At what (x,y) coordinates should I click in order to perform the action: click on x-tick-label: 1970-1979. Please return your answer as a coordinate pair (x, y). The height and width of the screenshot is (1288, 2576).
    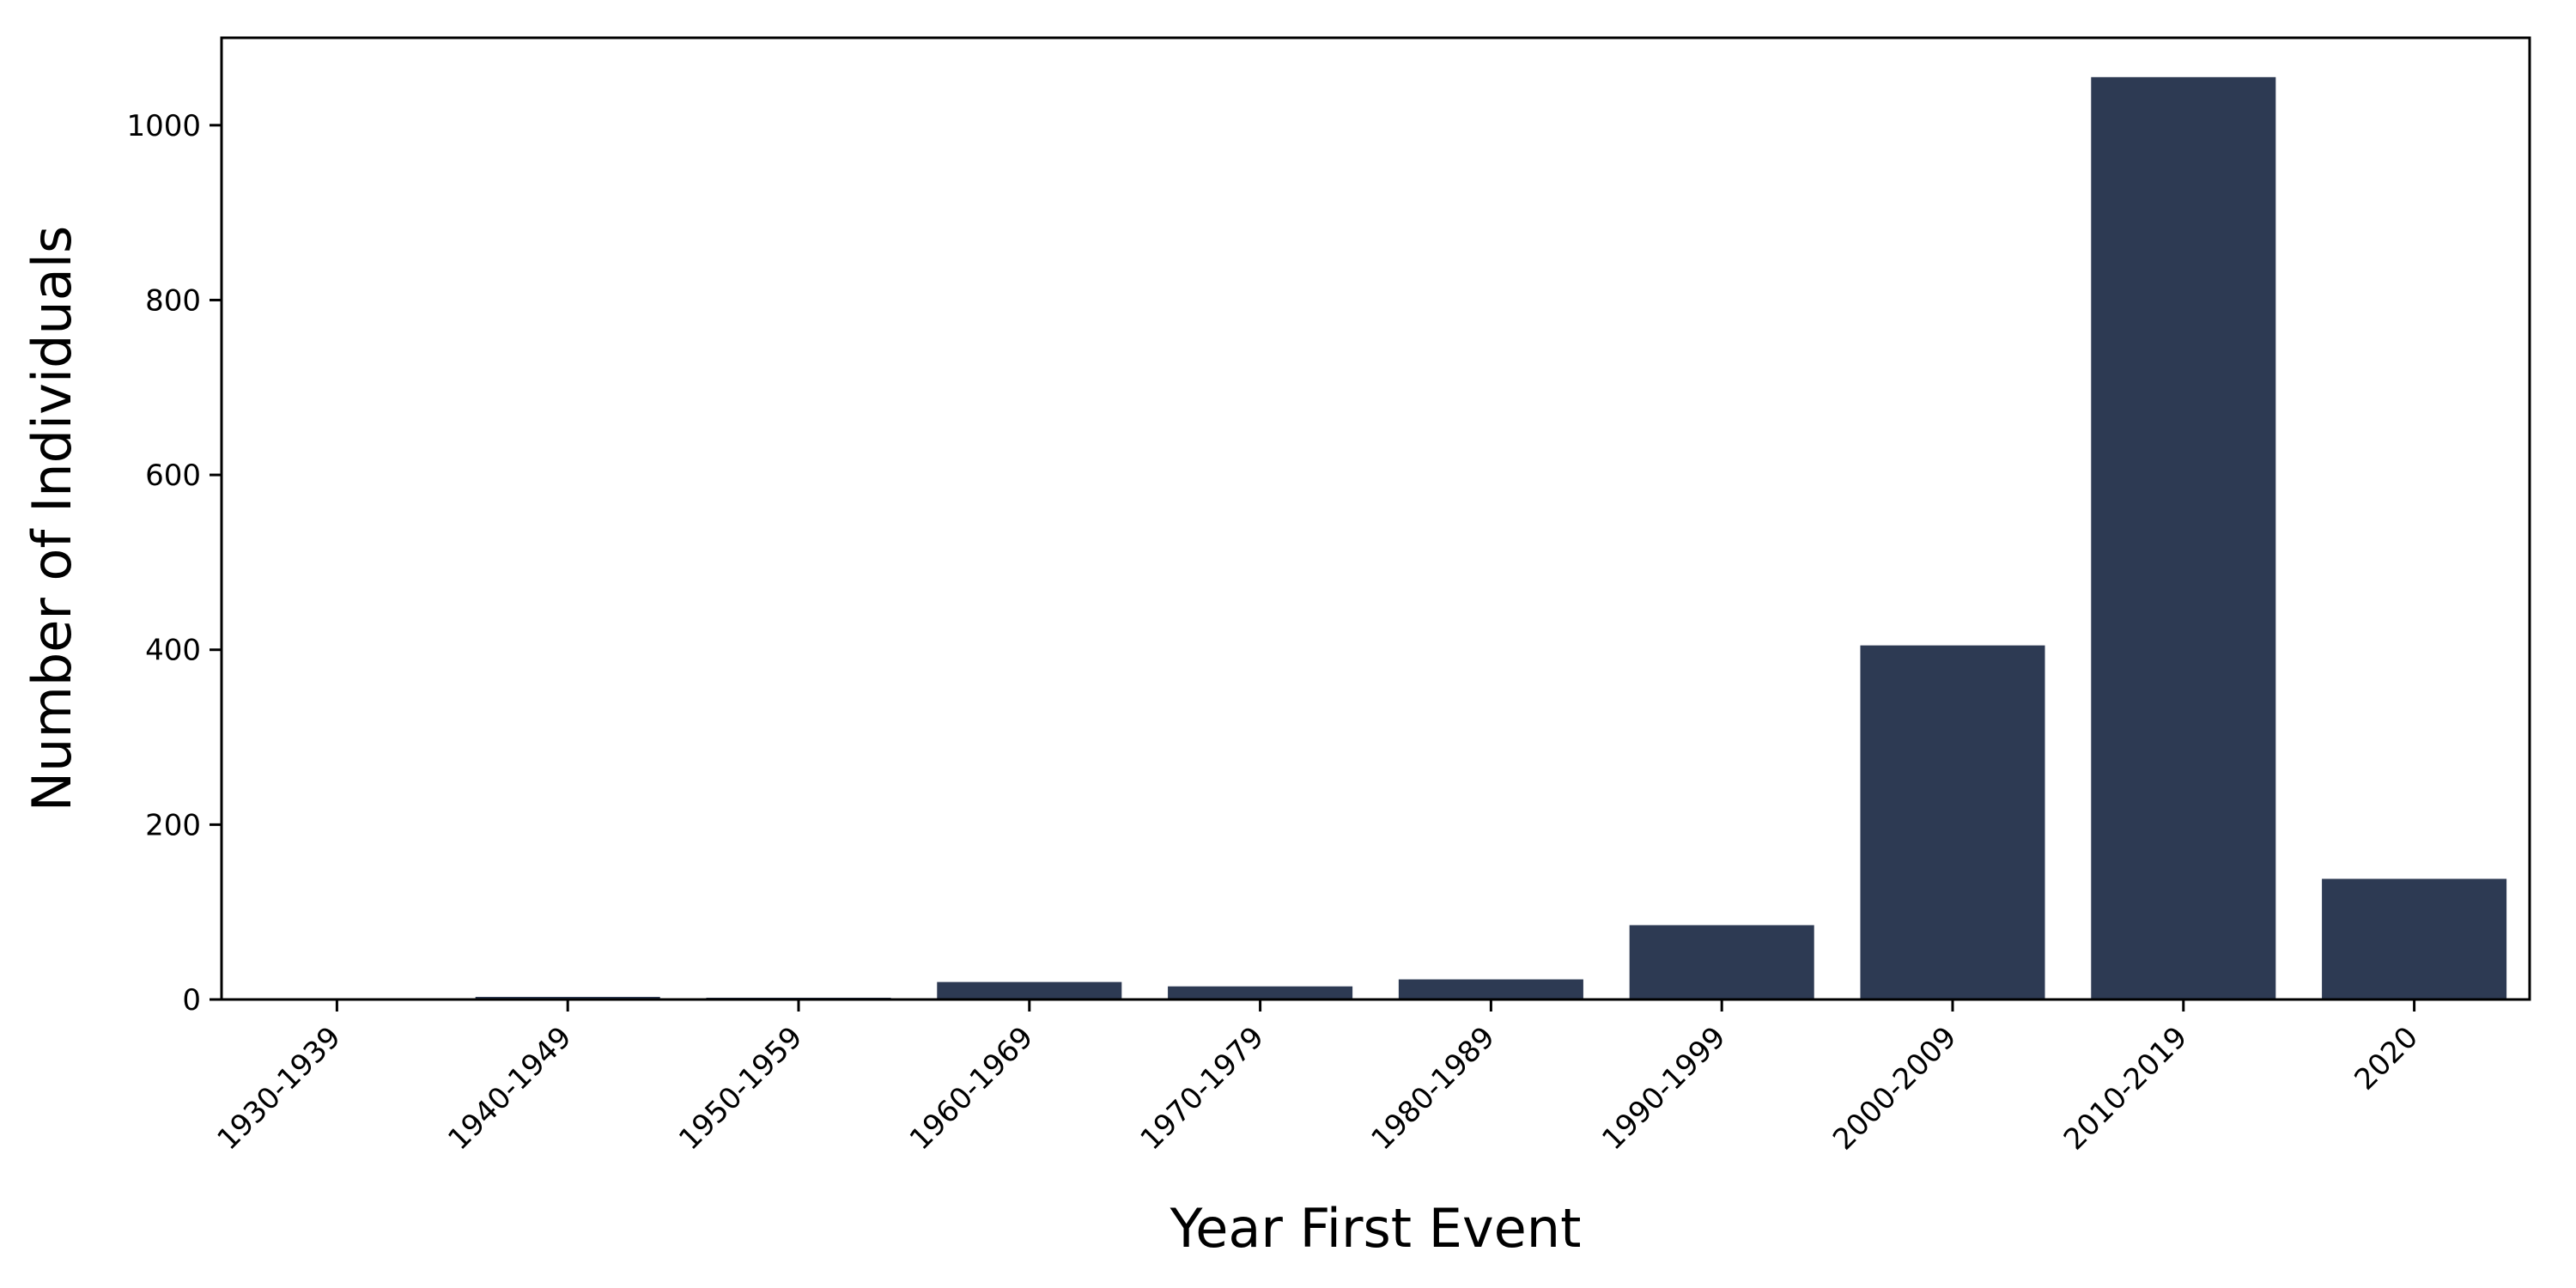
    Looking at the image, I should click on (1202, 1089).